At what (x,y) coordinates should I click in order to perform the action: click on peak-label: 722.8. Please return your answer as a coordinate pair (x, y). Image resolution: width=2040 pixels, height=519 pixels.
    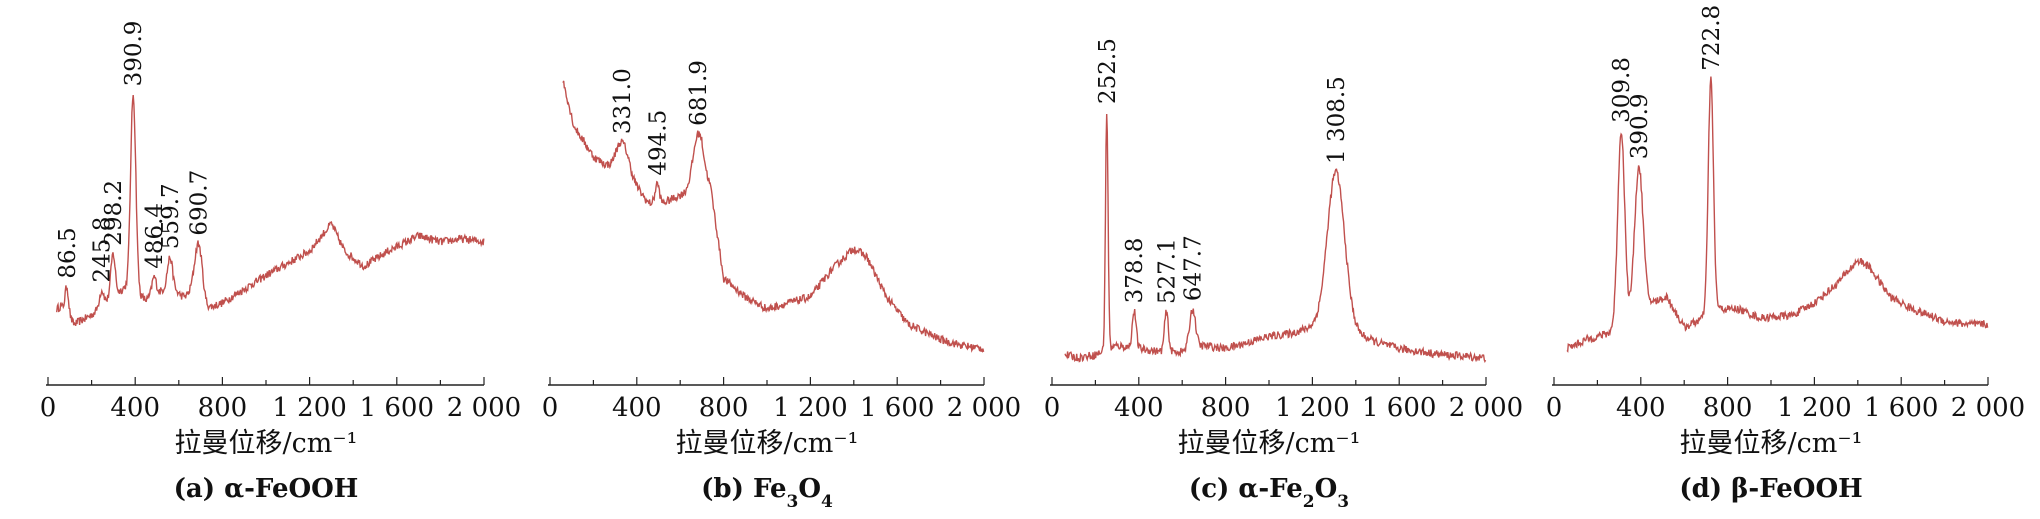
    Looking at the image, I should click on (1712, 38).